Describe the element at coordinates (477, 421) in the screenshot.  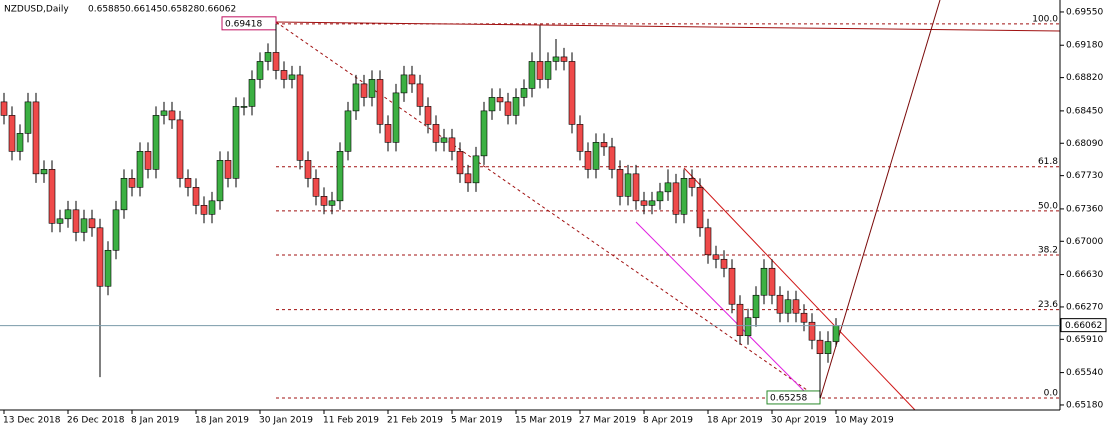
I see `x-tick-label: 5 Mar 2019` at that location.